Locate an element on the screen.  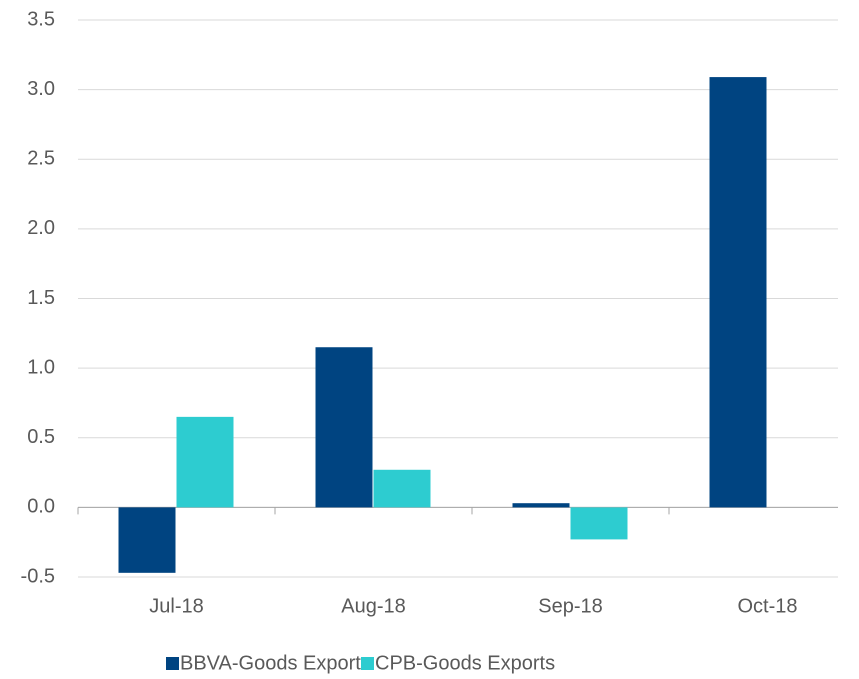
y-tick-label: 1.0 is located at coordinates (41, 367).